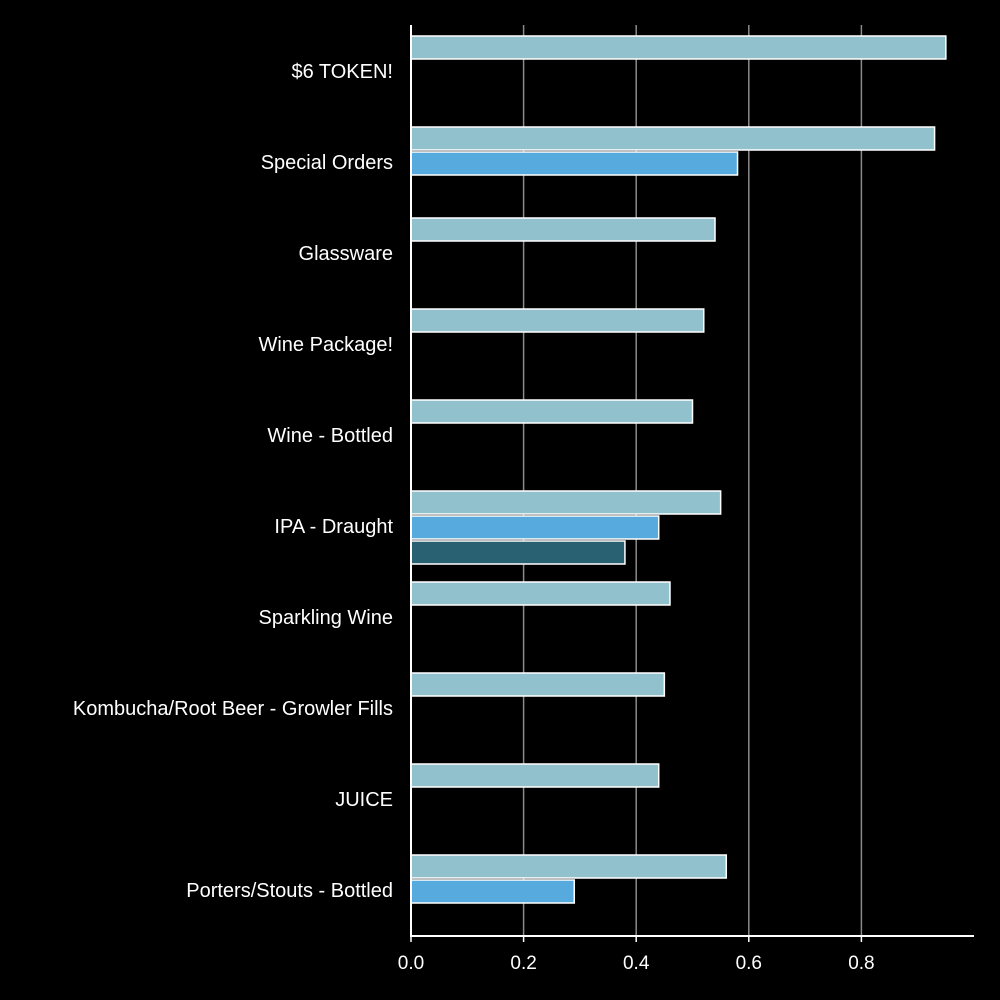 This screenshot has width=1000, height=1000. I want to click on x-tick-label: 0.4, so click(636, 963).